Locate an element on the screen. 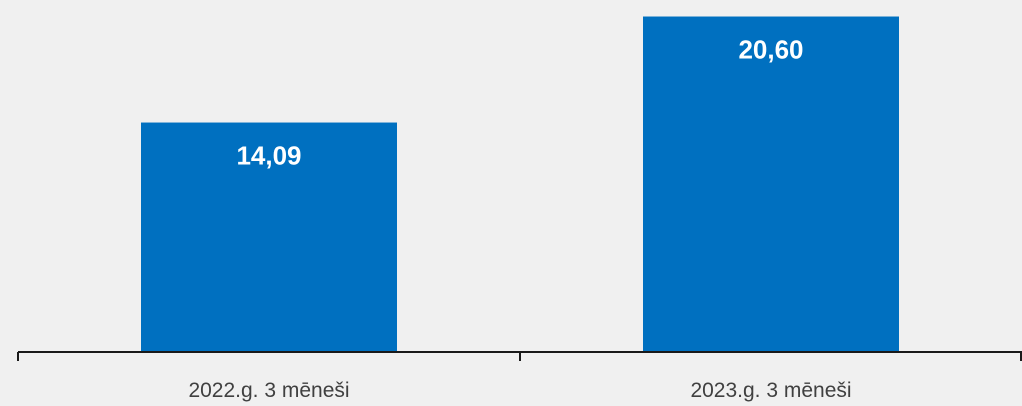 This screenshot has width=1022, height=406. category-tick-label: 2023.g. 3 mēneši is located at coordinates (770, 390).